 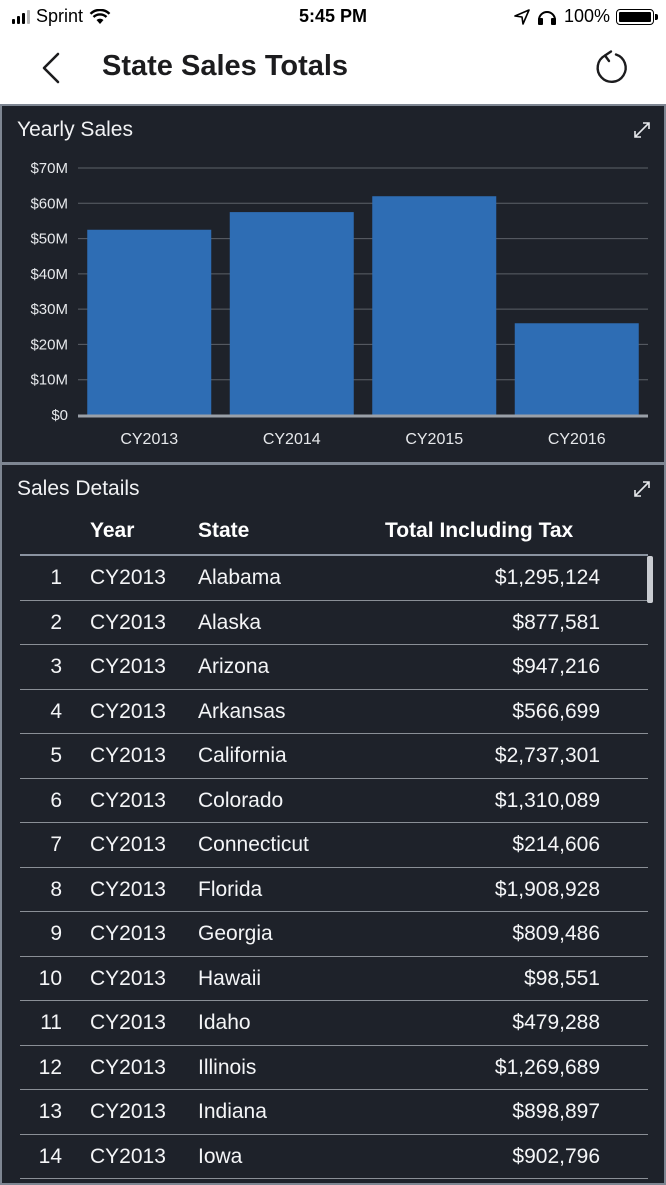 What do you see at coordinates (234, 666) in the screenshot?
I see `row-state: Arizona` at bounding box center [234, 666].